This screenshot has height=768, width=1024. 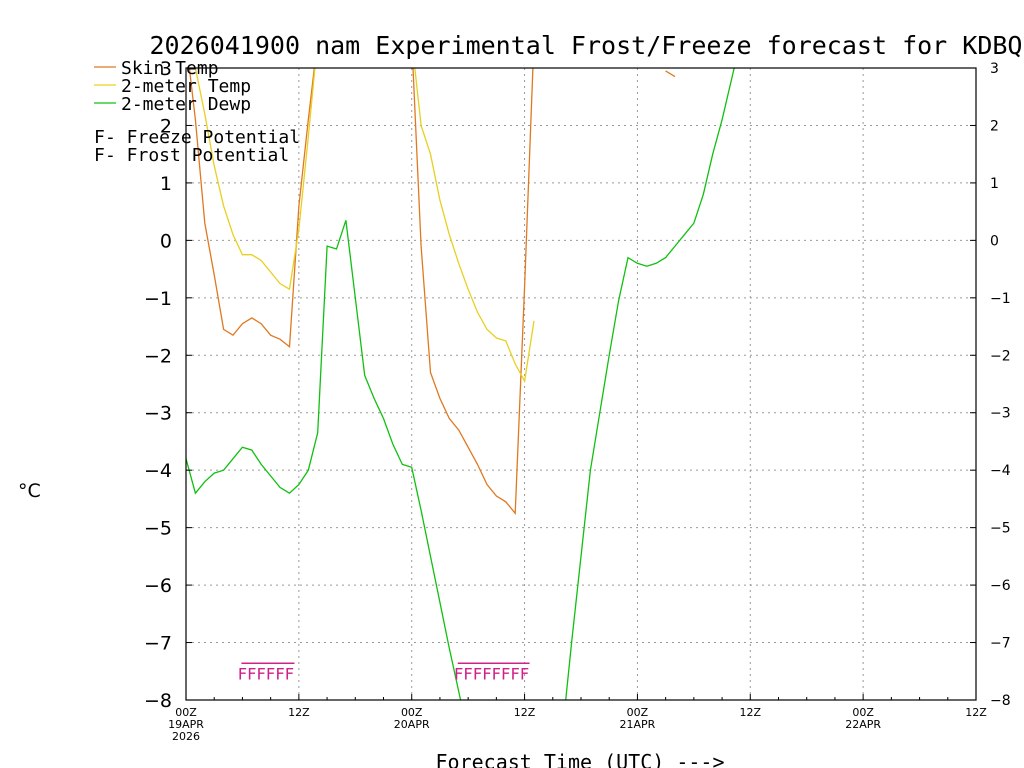 I want to click on y-tick-label-left: 2, so click(x=166, y=126).